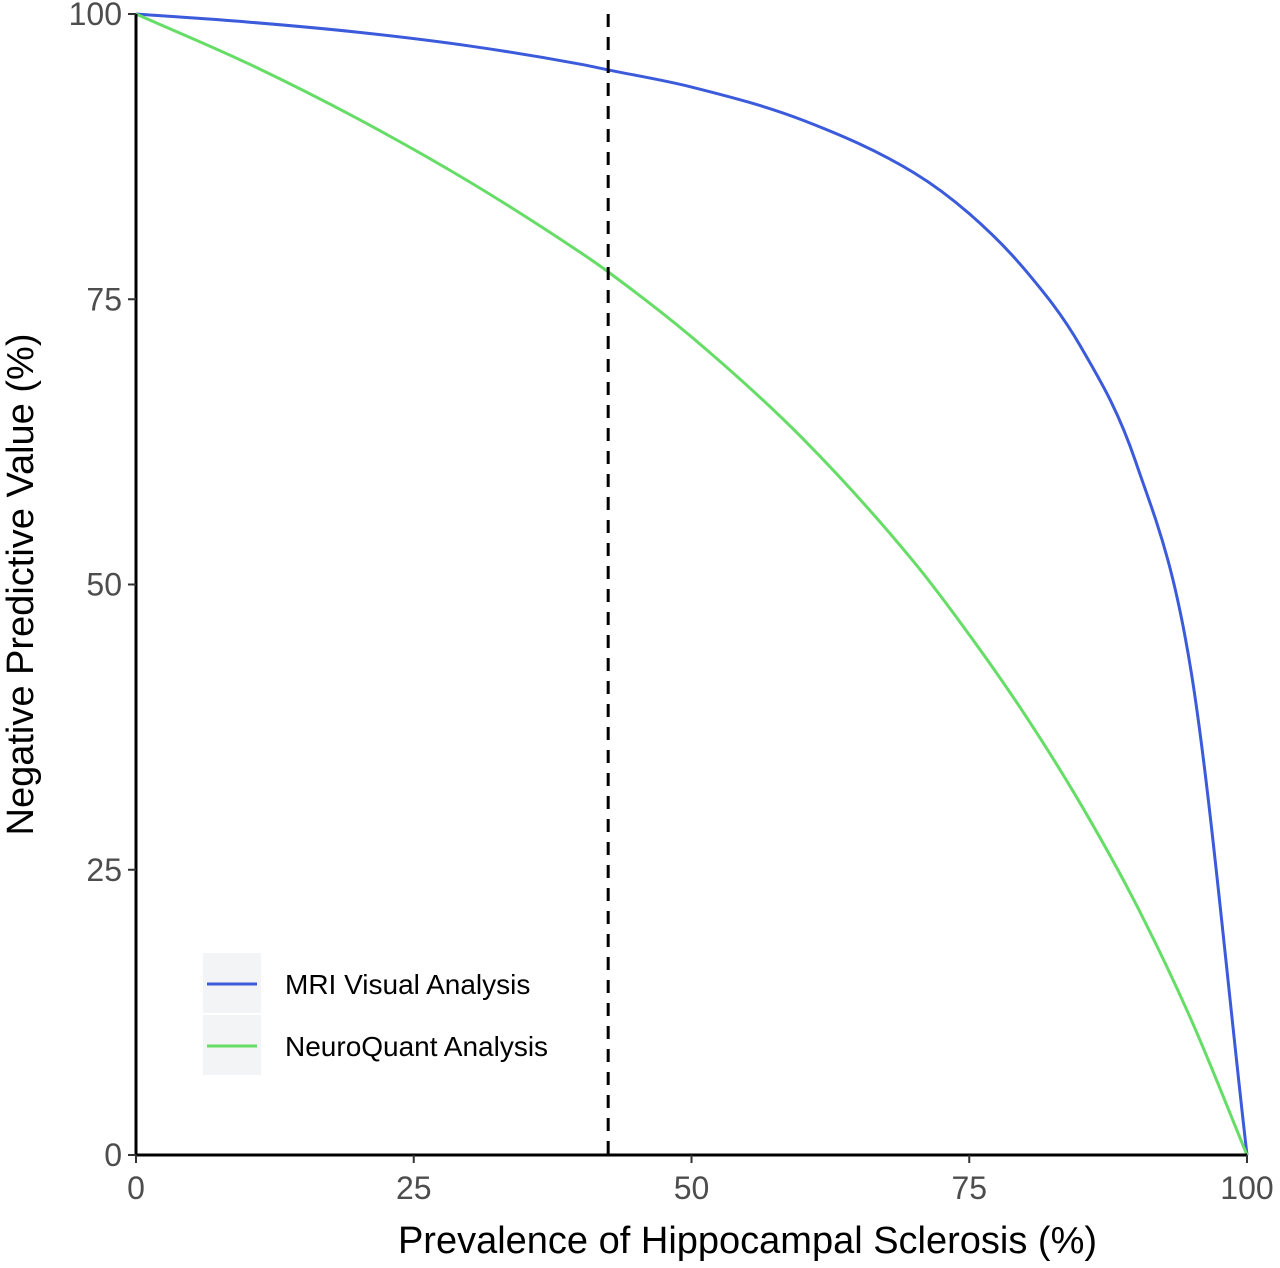 The image size is (1280, 1268). What do you see at coordinates (747, 1241) in the screenshot?
I see `x-axis-title: Prevalence of Hippocampal Sclerosis (%)` at bounding box center [747, 1241].